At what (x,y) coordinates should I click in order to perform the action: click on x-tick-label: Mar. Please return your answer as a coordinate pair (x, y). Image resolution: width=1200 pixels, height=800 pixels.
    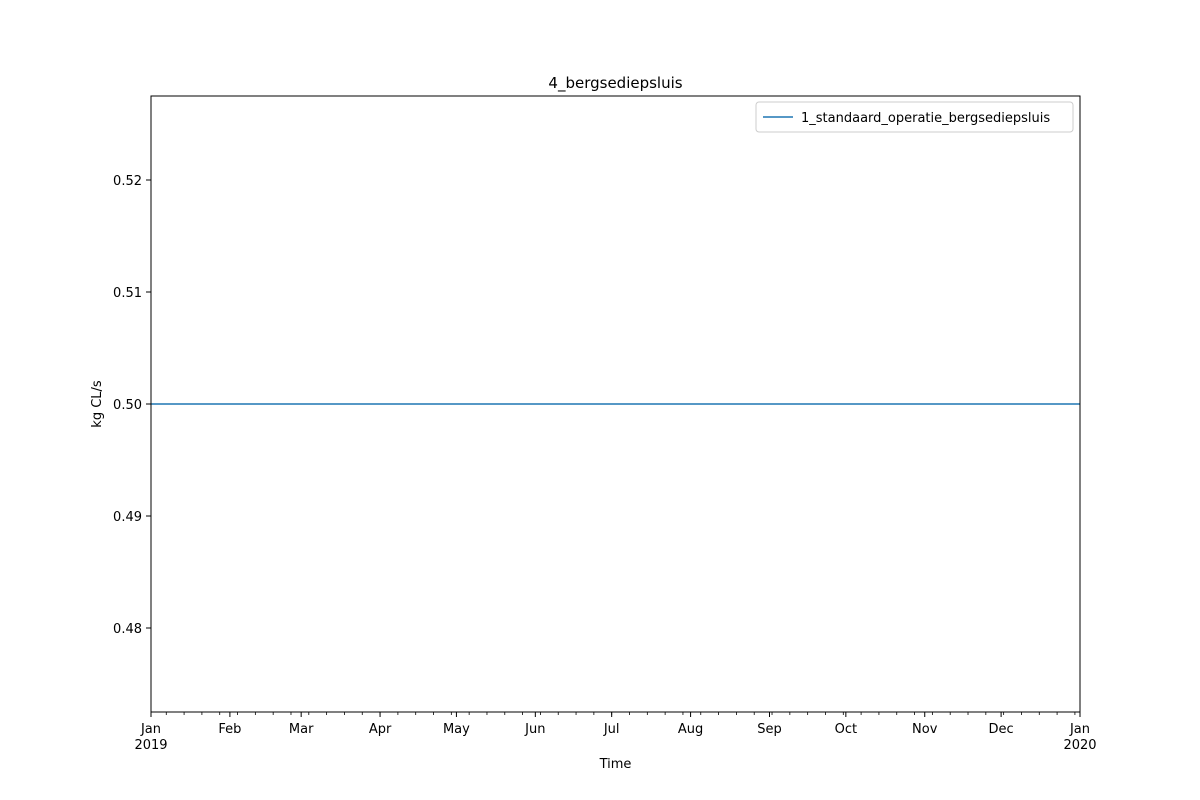
    Looking at the image, I should click on (301, 729).